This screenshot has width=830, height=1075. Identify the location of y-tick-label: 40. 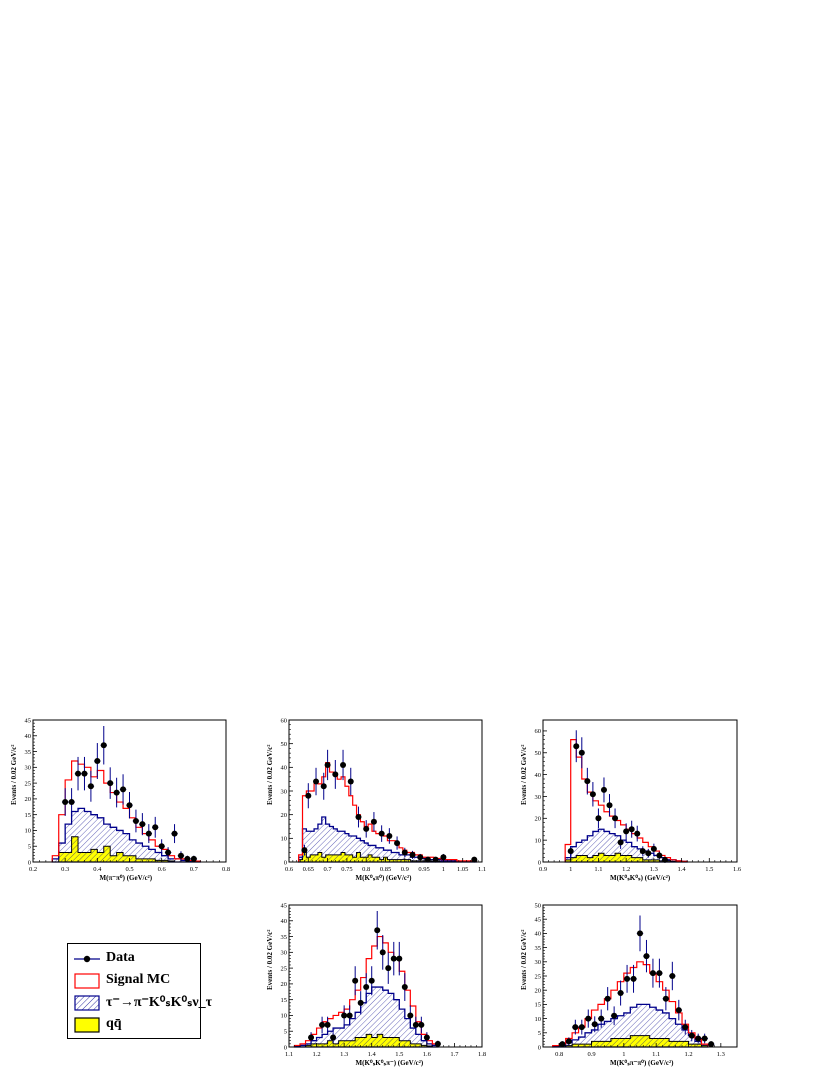
(284, 768).